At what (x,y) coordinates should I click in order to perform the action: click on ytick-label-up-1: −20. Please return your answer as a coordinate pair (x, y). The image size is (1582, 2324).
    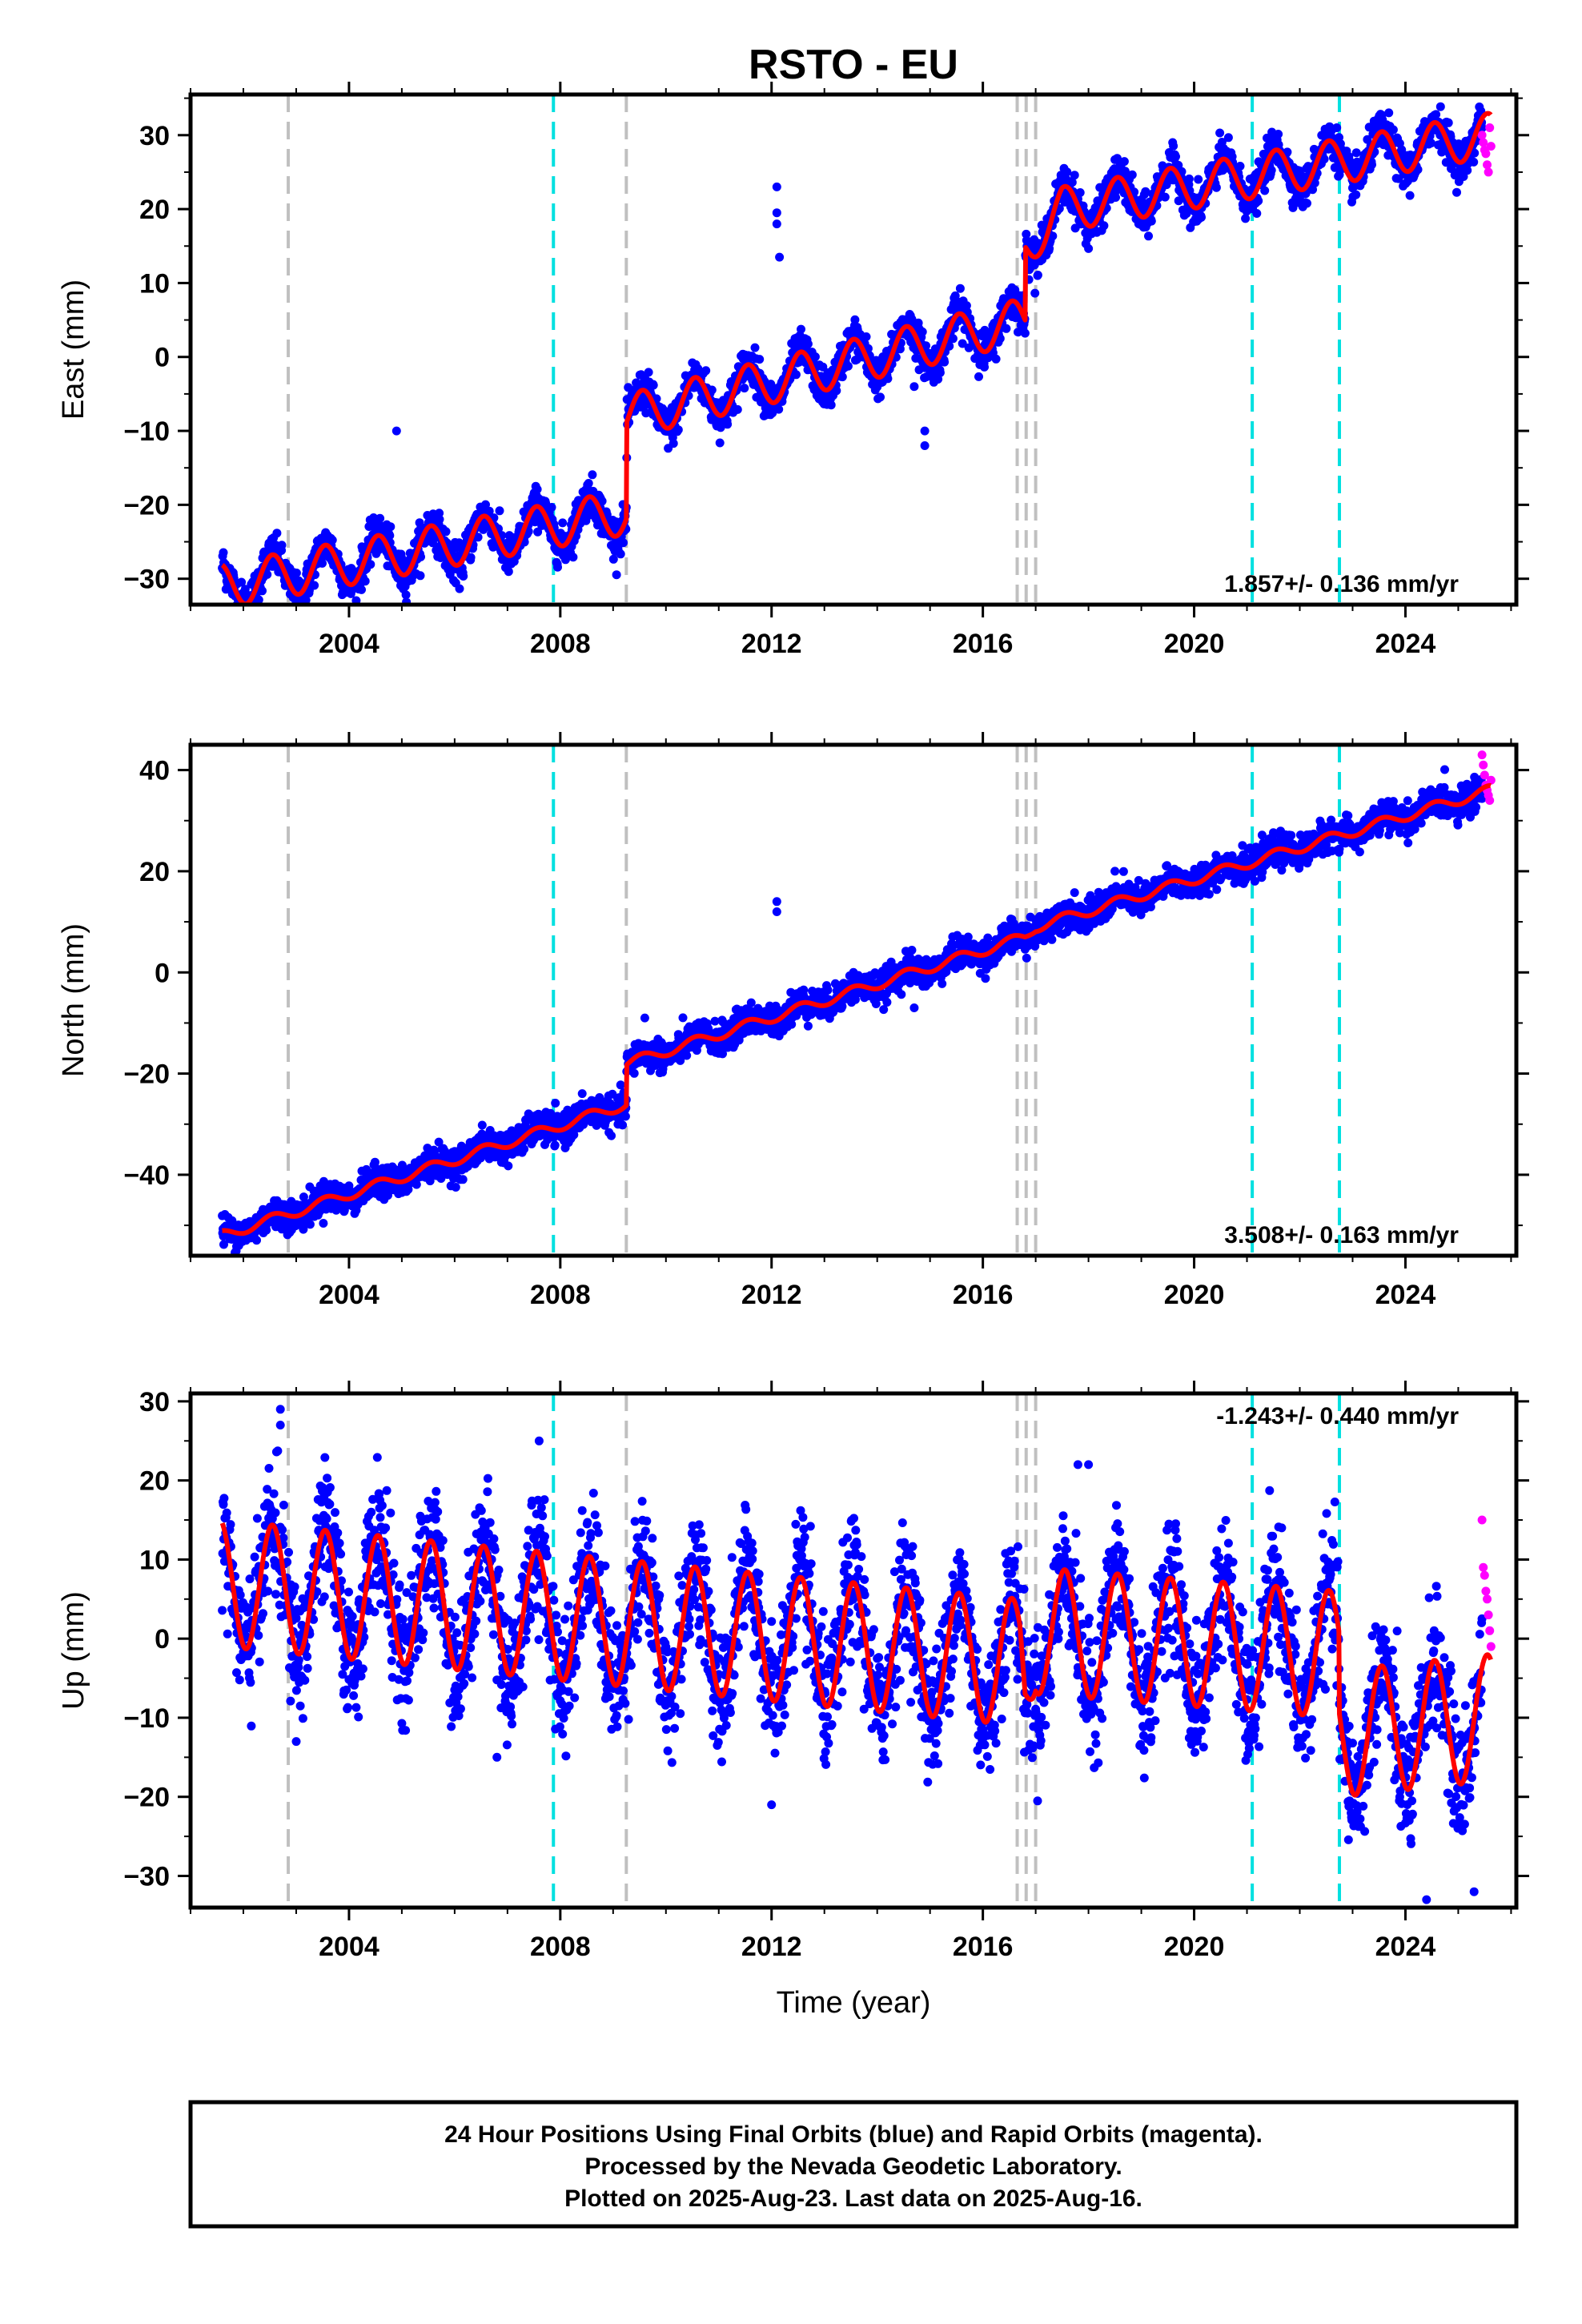
    Looking at the image, I should click on (146, 1798).